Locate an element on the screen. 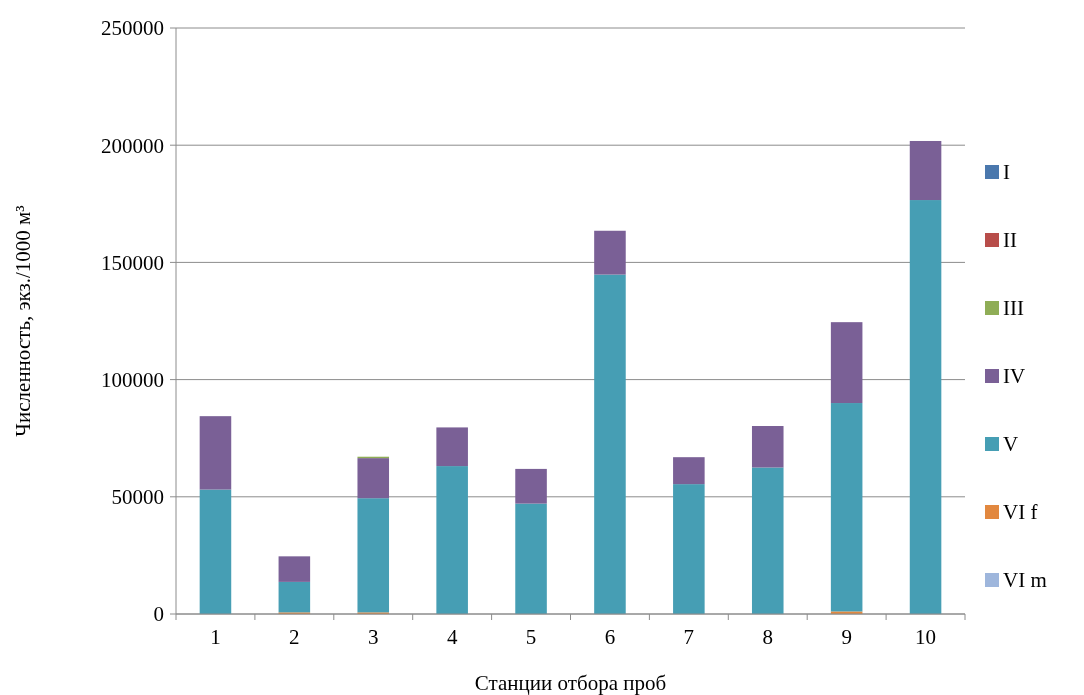 This screenshot has height=695, width=1084. y-axis-title: Численность, экз./1000 м³ is located at coordinates (23, 321).